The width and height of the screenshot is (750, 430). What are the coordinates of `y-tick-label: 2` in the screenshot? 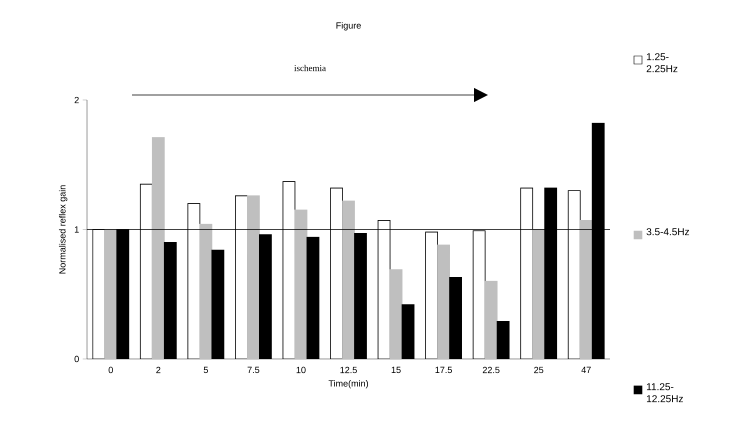 It's located at (76, 100).